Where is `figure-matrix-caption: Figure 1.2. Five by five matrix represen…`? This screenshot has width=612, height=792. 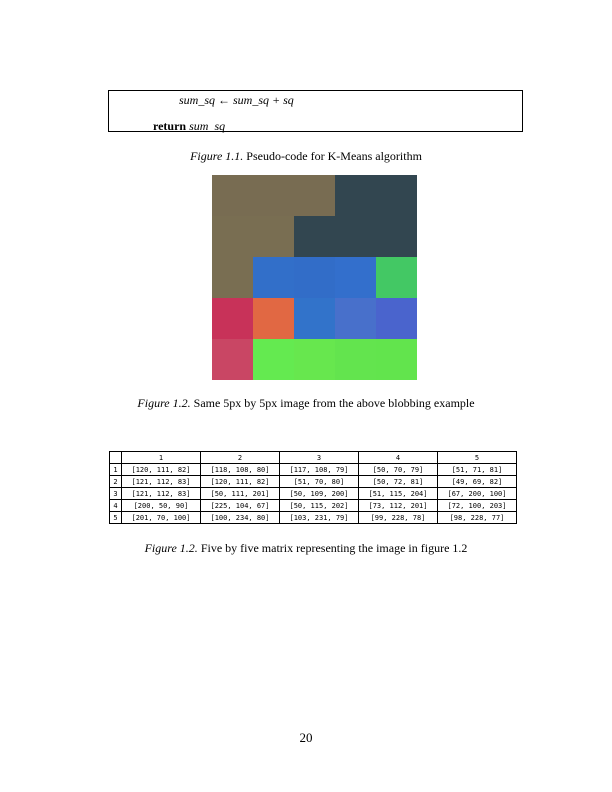
figure-matrix-caption: Figure 1.2. Five by five matrix represen… is located at coordinates (306, 548).